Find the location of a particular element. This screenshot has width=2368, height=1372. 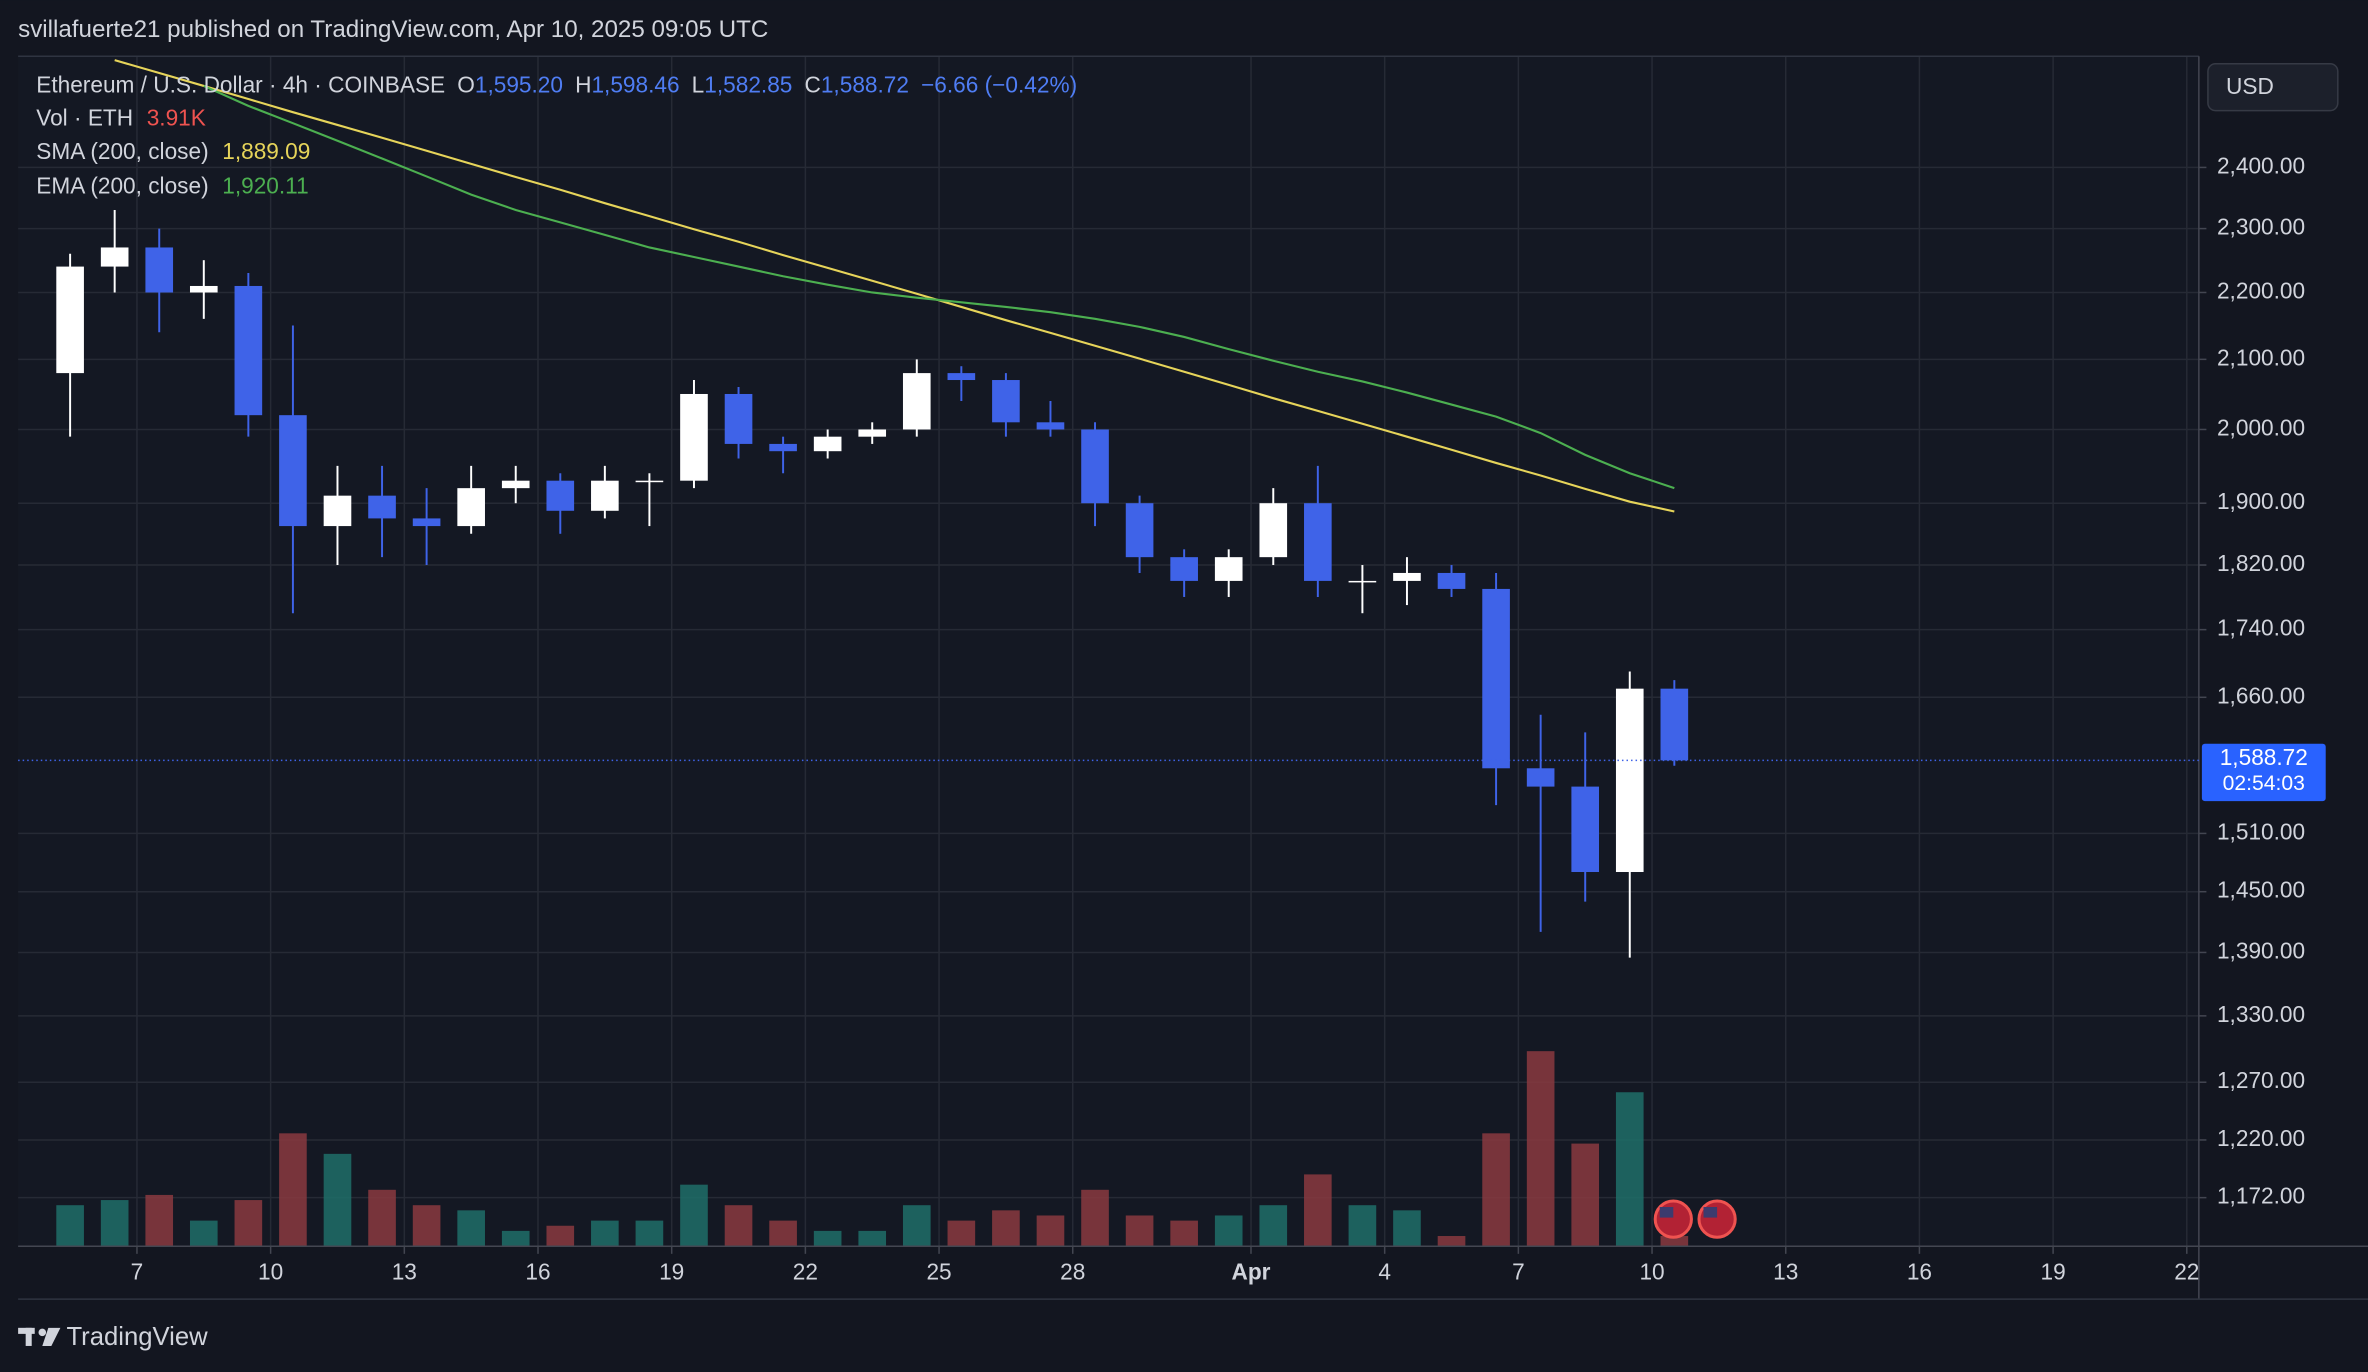

y-tick-label: 1,660.00 is located at coordinates (2261, 695).